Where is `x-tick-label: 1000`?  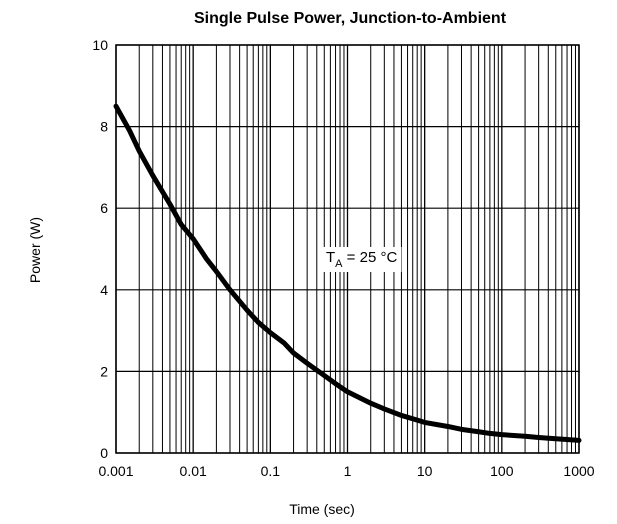 x-tick-label: 1000 is located at coordinates (578, 471).